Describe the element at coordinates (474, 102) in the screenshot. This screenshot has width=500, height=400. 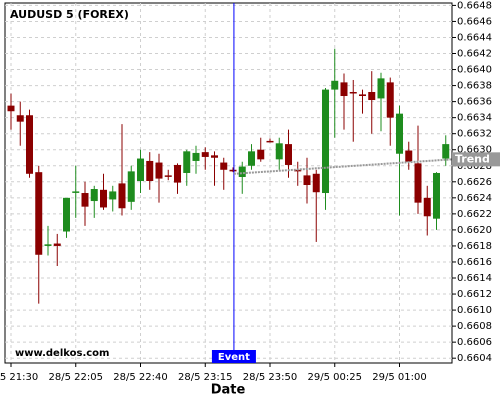
I see `y-tick-label: 0.6636` at that location.